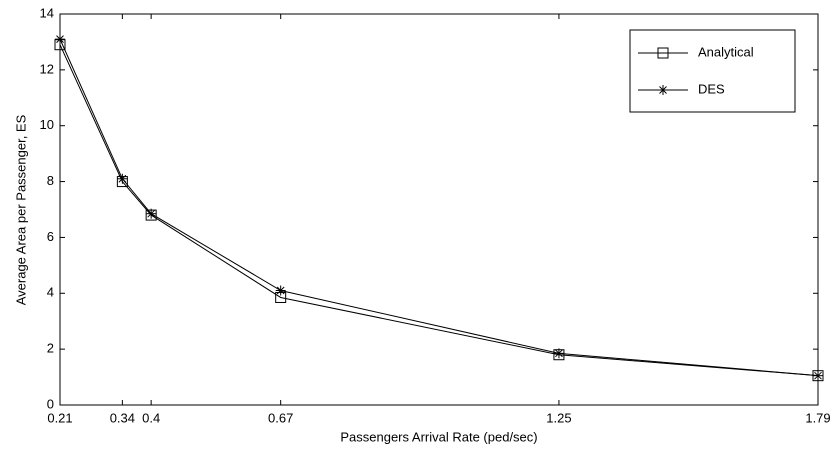  What do you see at coordinates (151, 417) in the screenshot?
I see `x-tick-label: 0.4` at bounding box center [151, 417].